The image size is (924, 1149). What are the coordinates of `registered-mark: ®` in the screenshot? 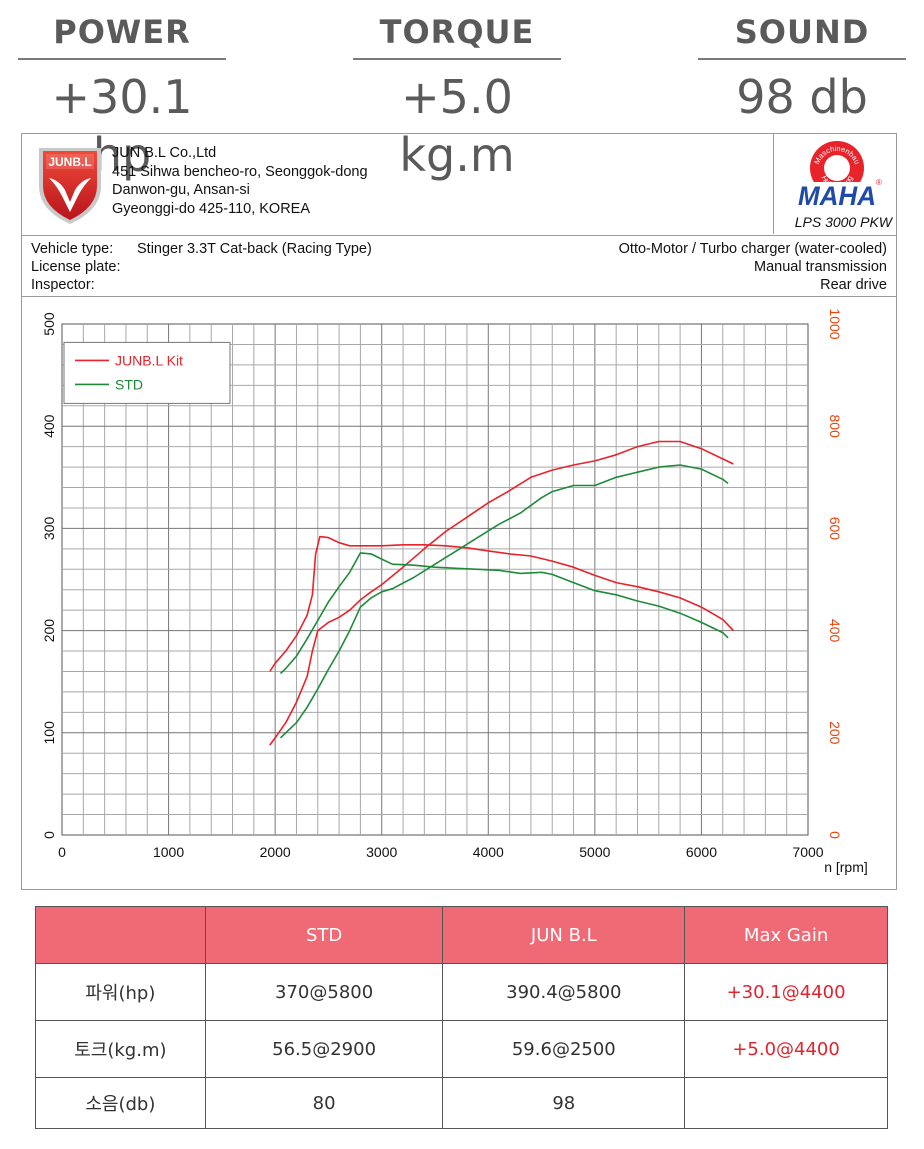 It's located at (879, 182).